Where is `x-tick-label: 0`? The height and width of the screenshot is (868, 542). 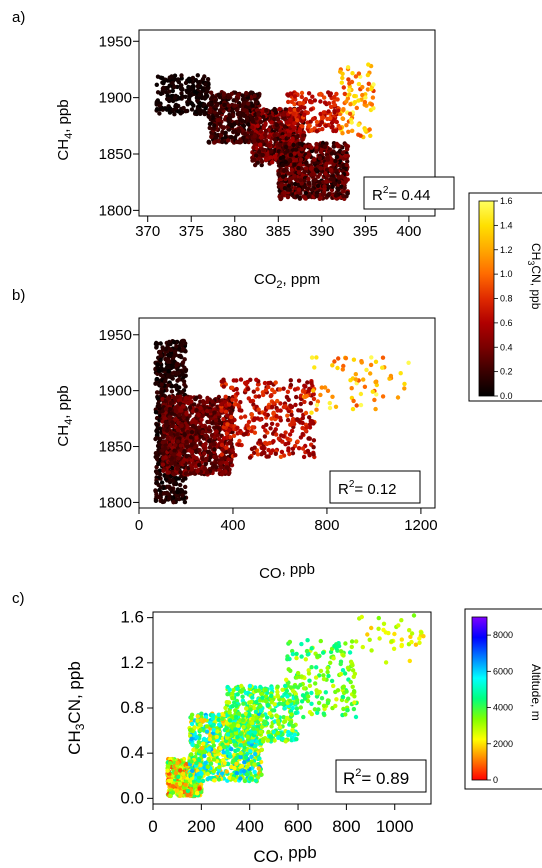 x-tick-label: 0 is located at coordinates (139, 525).